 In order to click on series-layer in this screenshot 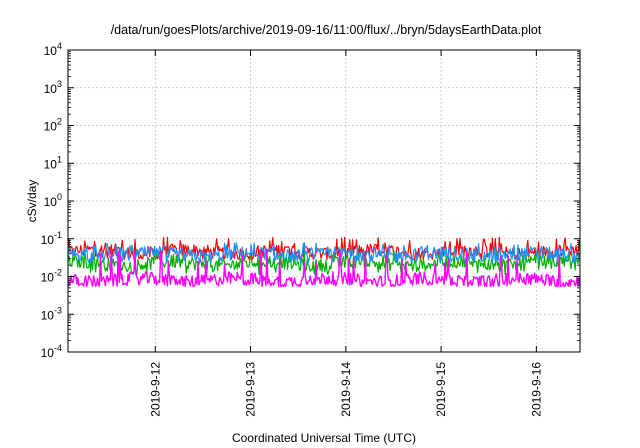, I will do `click(324, 261)`.